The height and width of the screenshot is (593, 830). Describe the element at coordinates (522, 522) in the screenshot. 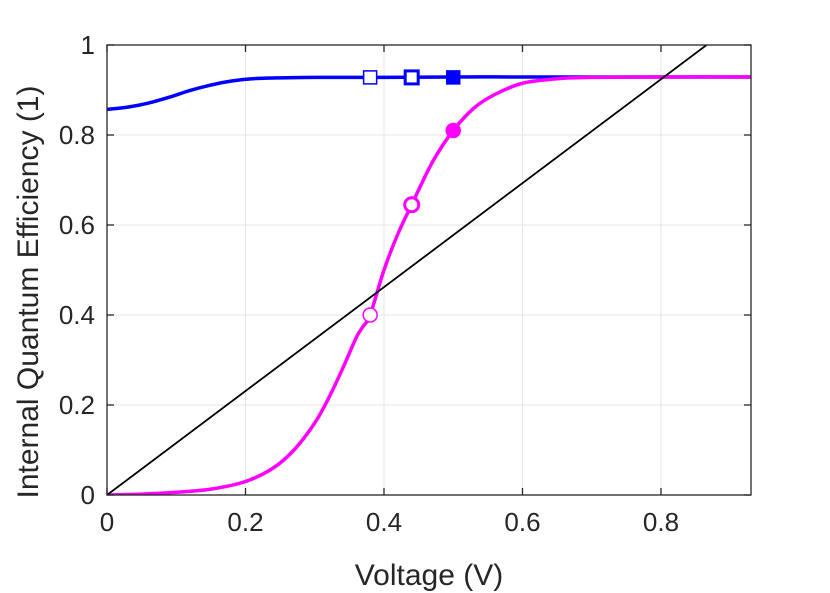

I see `x-tick-label: 0.6` at that location.